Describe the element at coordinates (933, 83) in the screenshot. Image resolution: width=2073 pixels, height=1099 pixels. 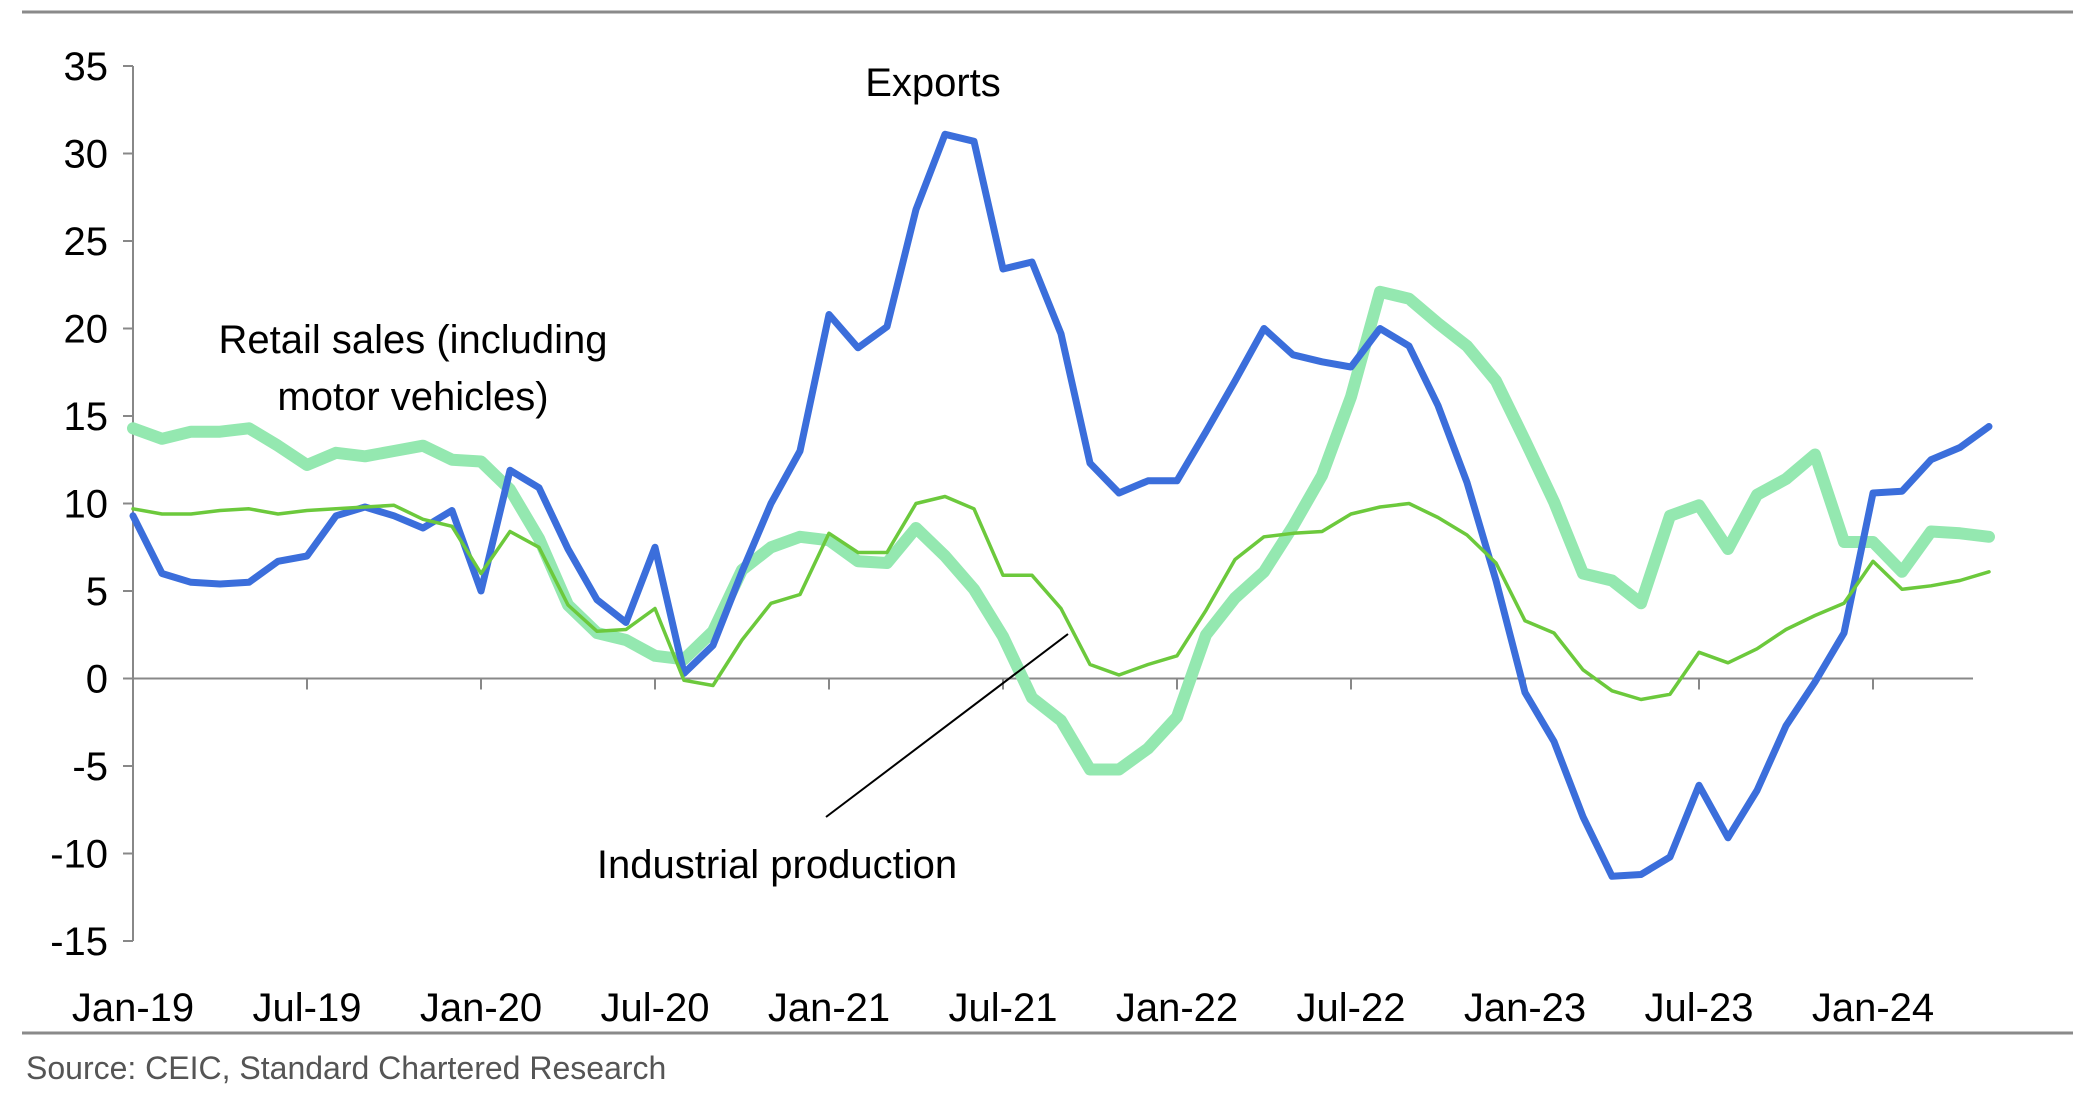
I see `exports-label: Exports` at that location.